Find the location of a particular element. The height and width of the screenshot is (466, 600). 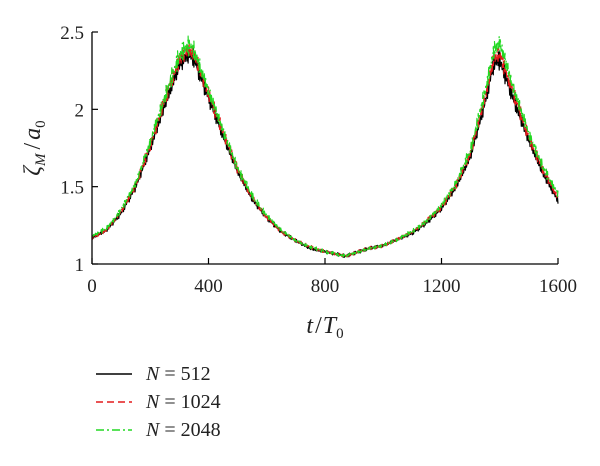

x-label-sub-main: T is located at coordinates (330, 326).